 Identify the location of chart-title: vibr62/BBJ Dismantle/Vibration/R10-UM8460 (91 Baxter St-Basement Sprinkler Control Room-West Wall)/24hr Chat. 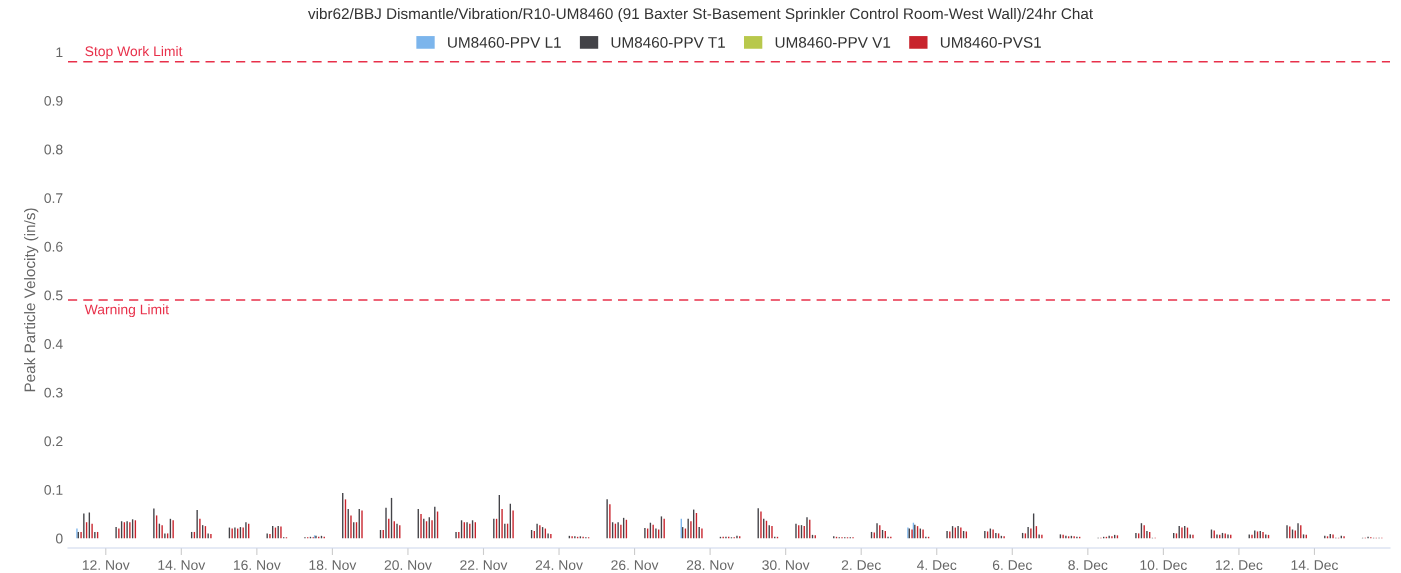
(700, 15).